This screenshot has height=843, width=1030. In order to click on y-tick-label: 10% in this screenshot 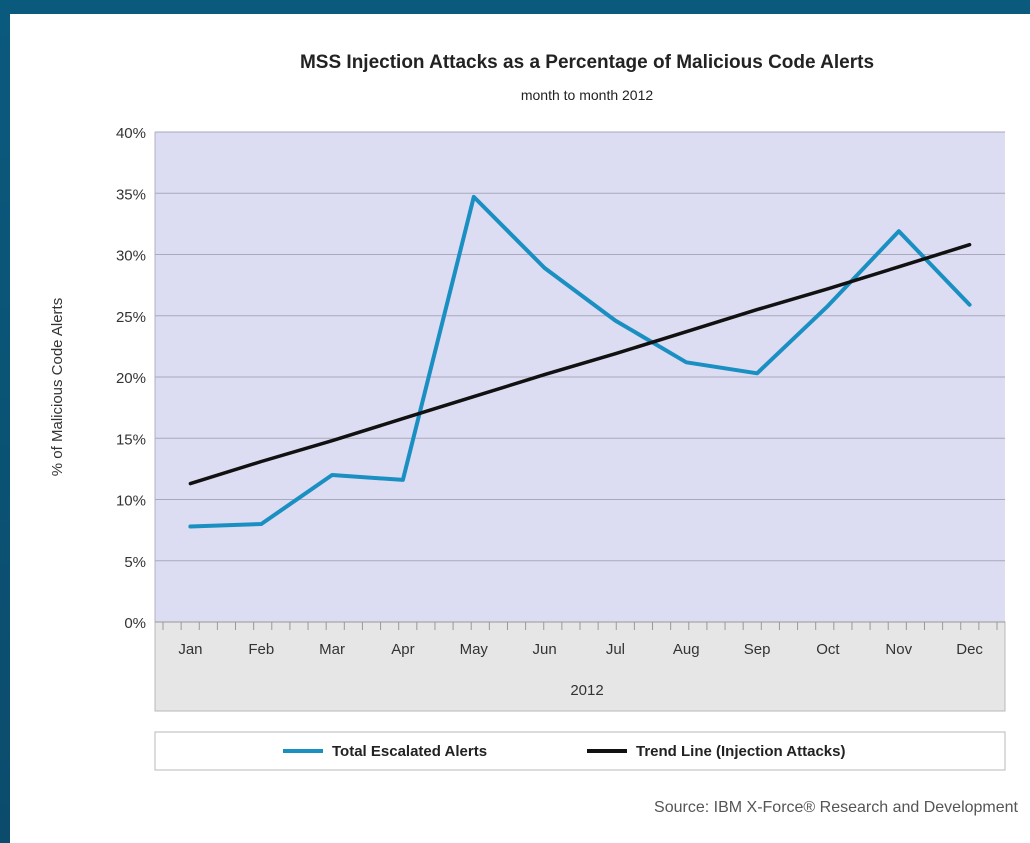, I will do `click(131, 501)`.